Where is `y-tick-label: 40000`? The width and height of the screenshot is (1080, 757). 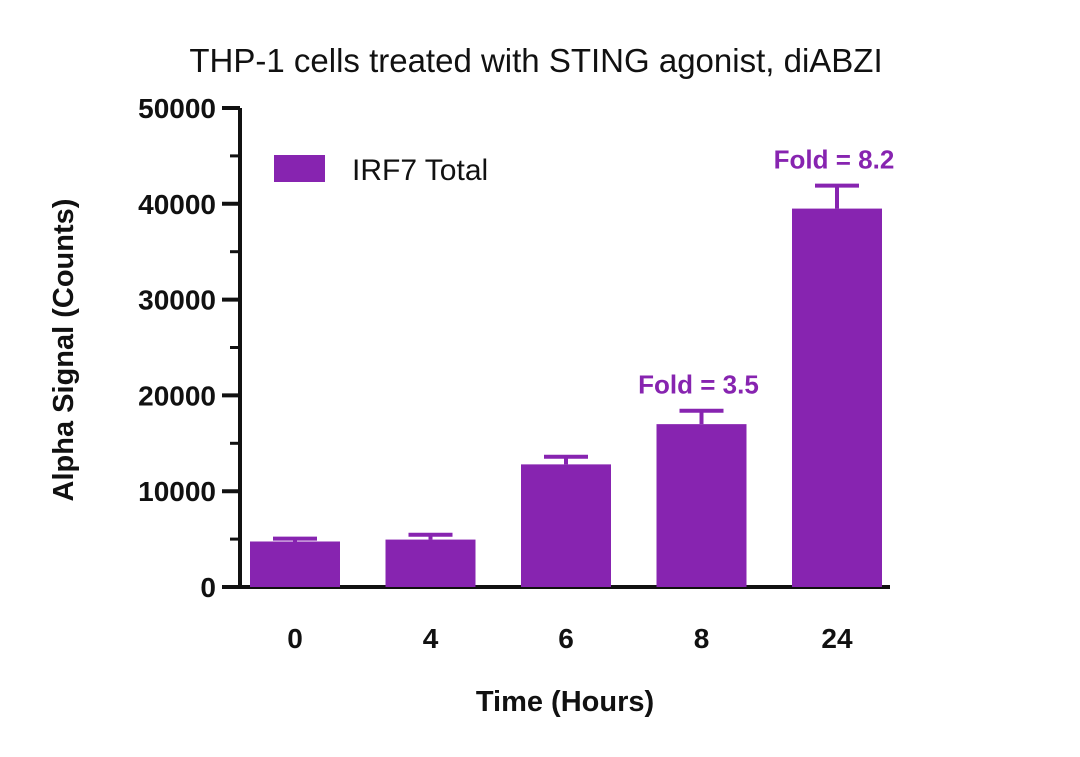 y-tick-label: 40000 is located at coordinates (177, 204).